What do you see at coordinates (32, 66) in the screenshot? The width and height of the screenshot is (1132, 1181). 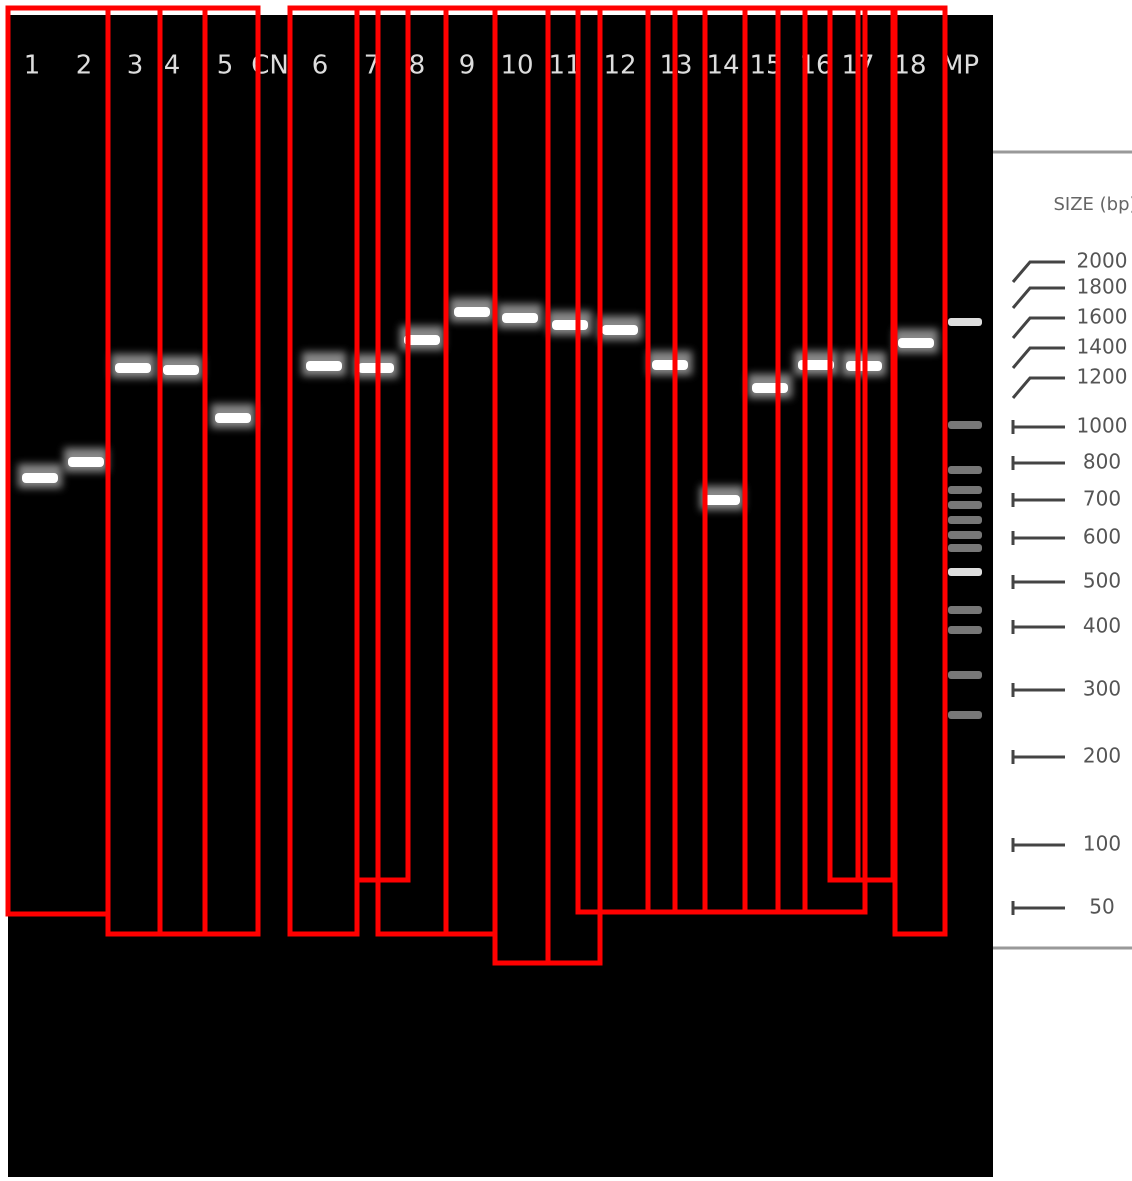 I see `lane-label: 1` at bounding box center [32, 66].